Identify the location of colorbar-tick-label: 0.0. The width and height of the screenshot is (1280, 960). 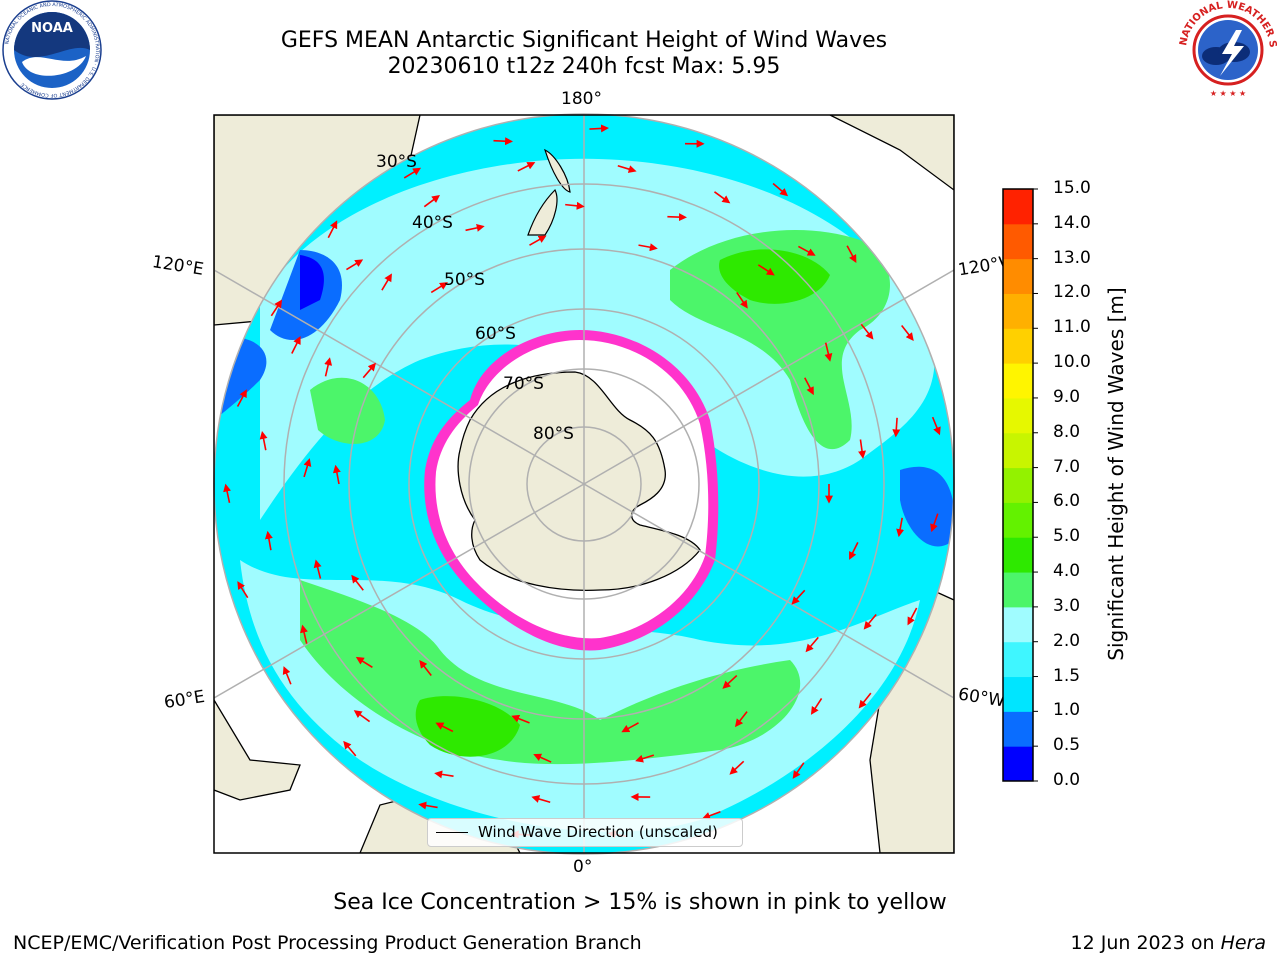
(1067, 780).